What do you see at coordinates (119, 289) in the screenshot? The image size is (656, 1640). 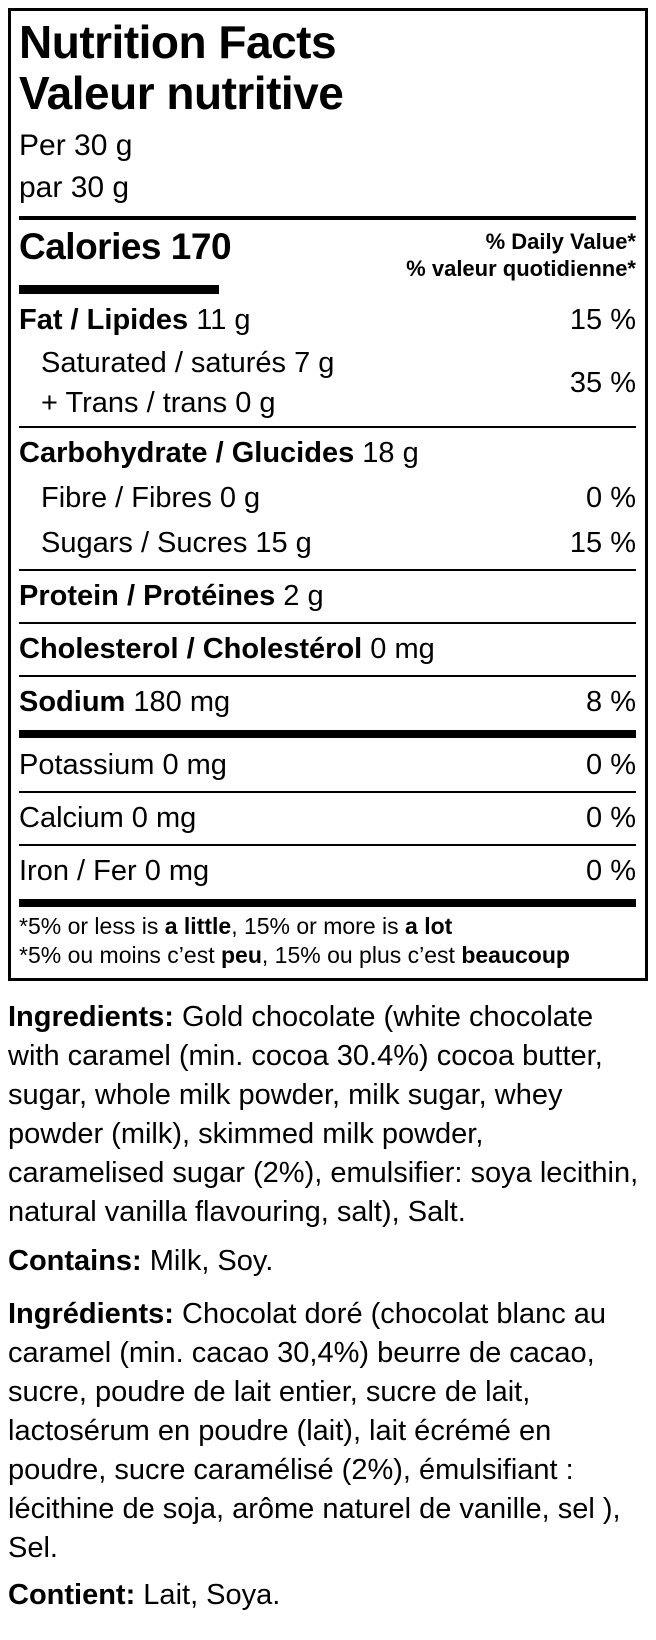 I see `calories-underline-bar` at bounding box center [119, 289].